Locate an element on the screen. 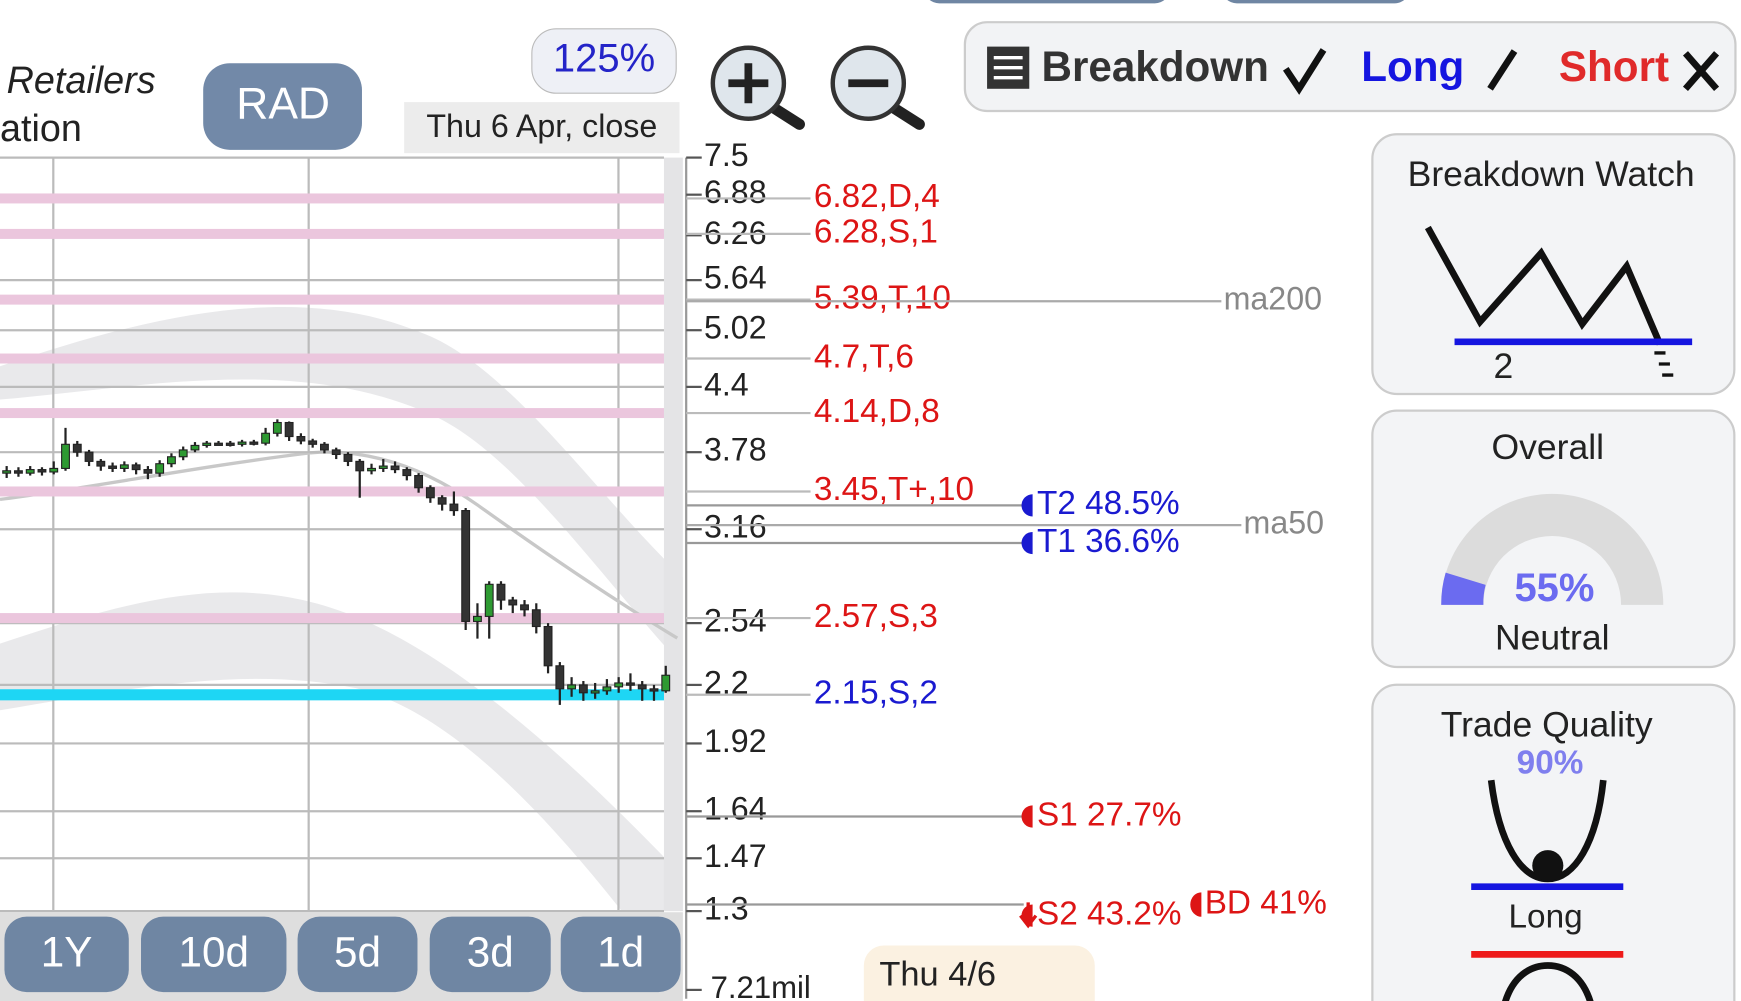 This screenshot has height=1001, width=1741. card-status: Long is located at coordinates (1546, 917).